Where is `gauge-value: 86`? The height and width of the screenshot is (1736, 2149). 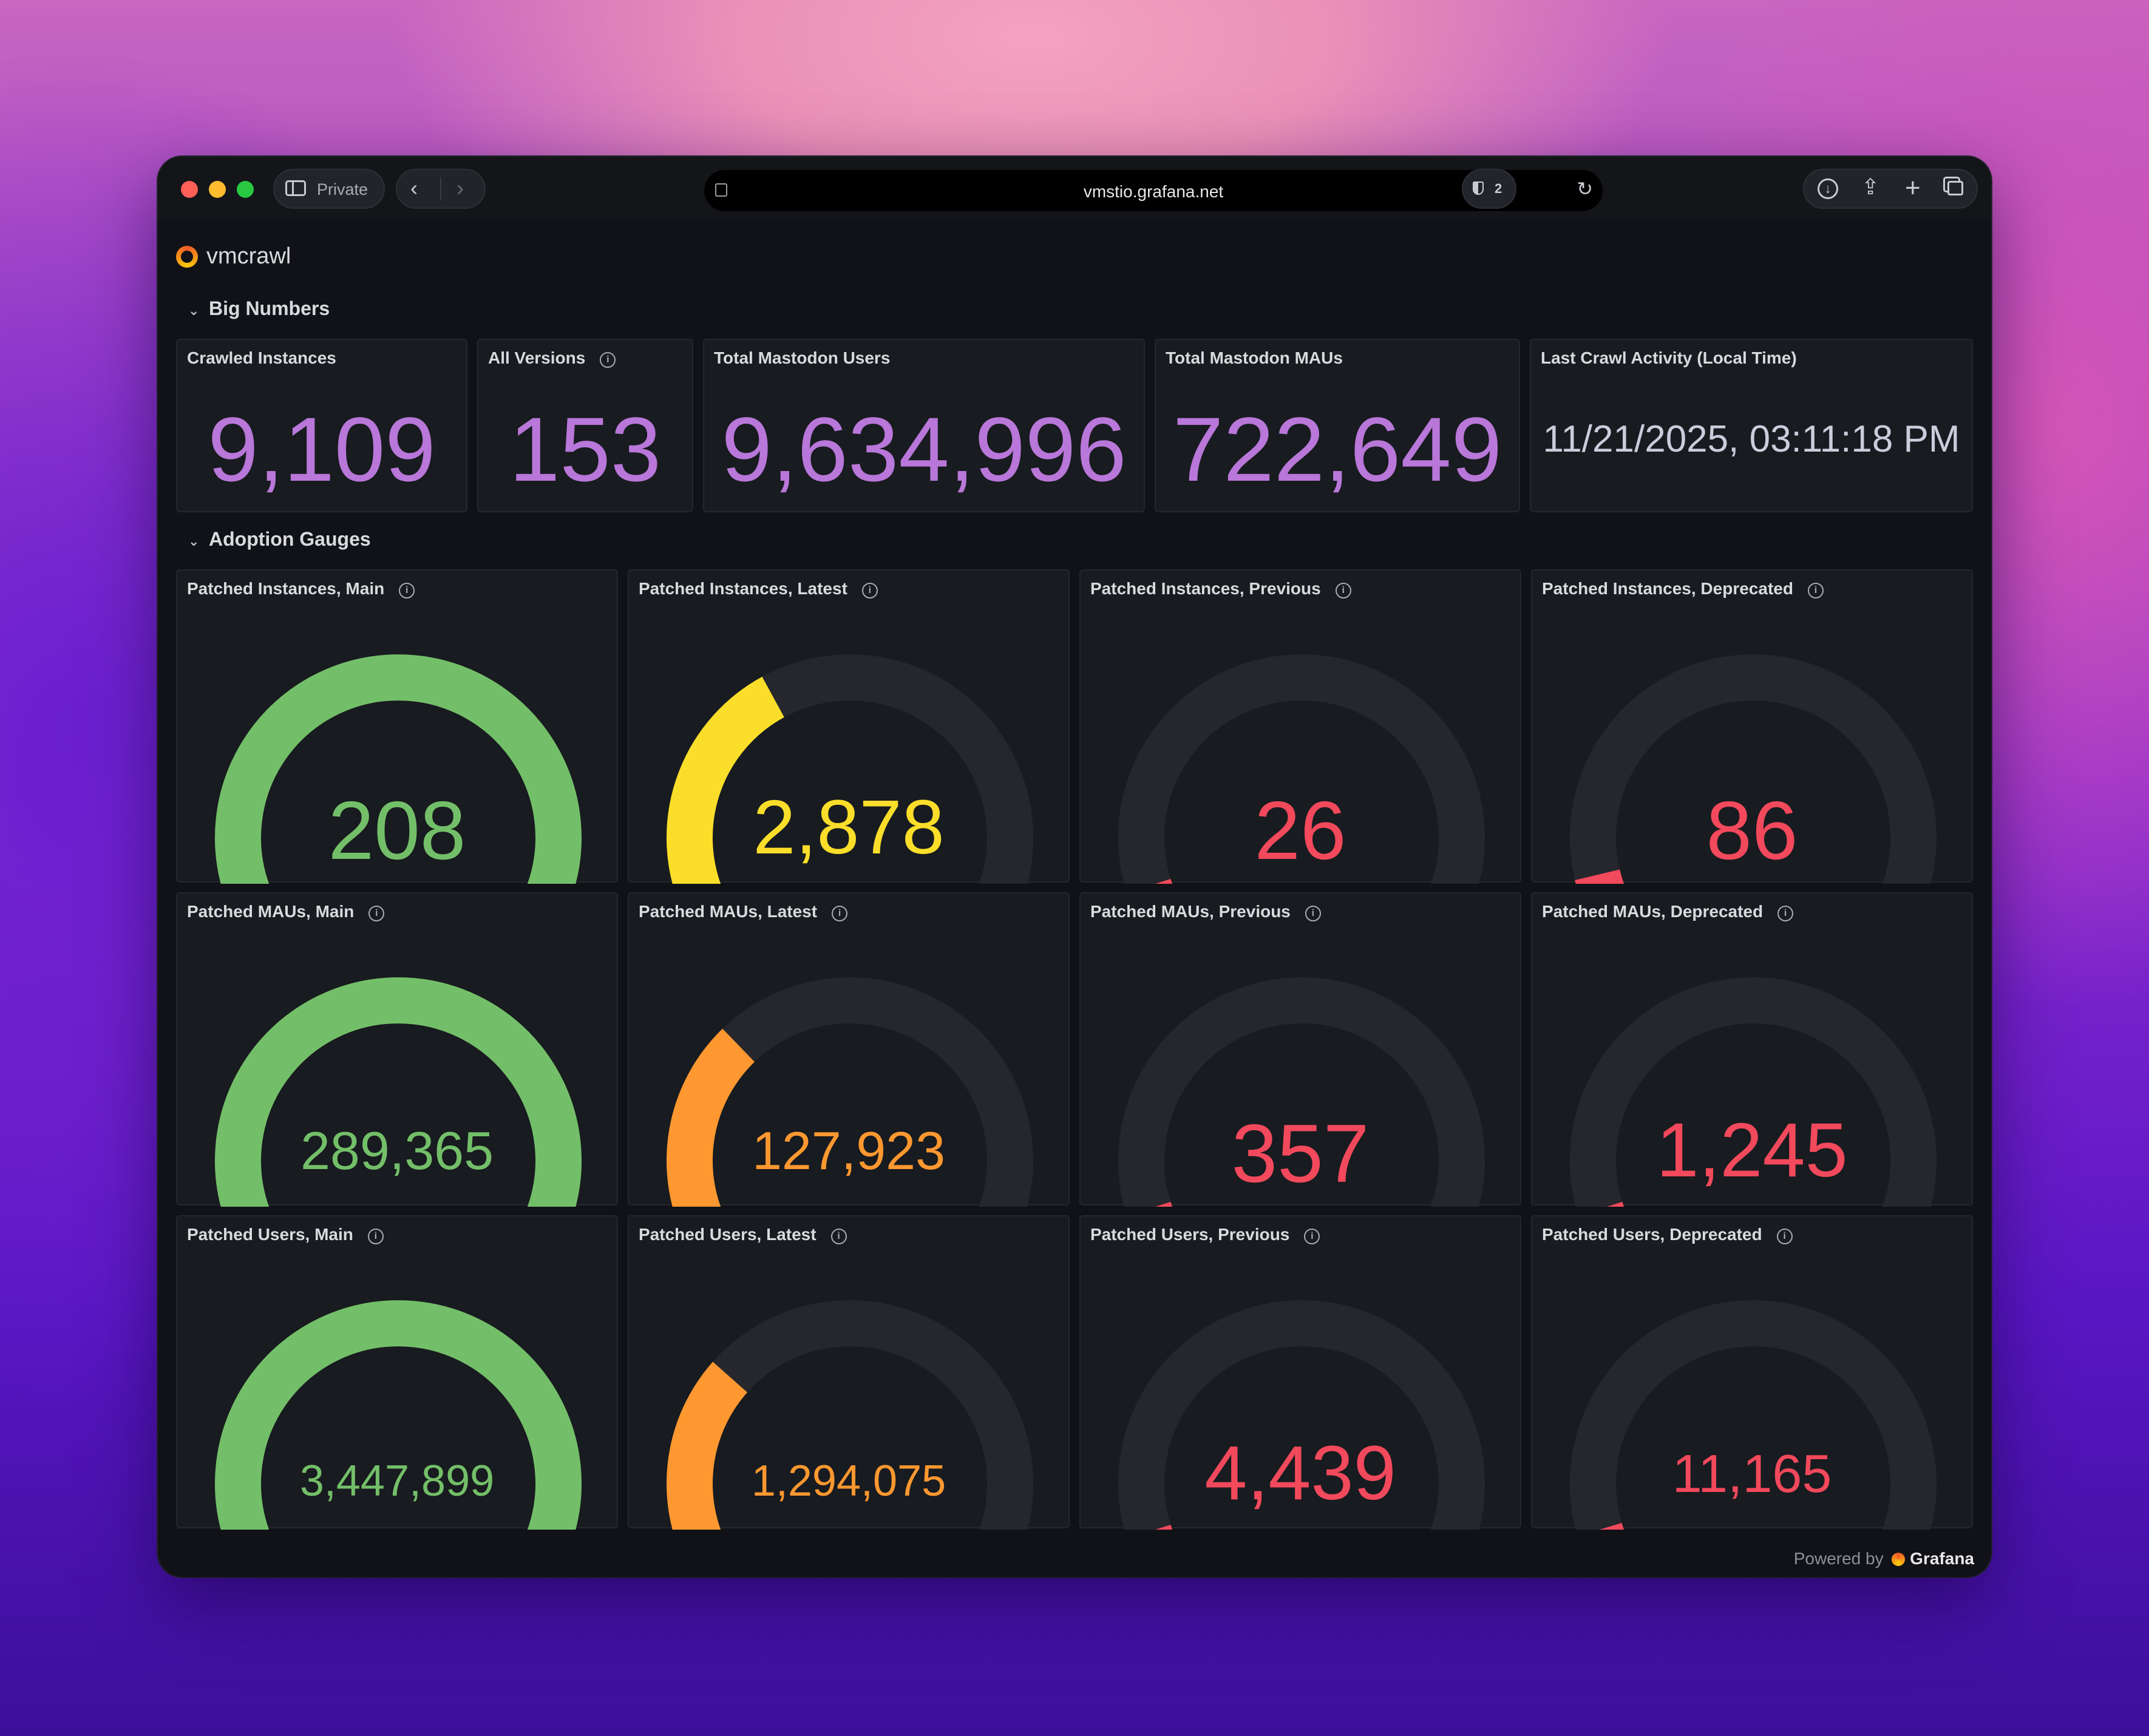 gauge-value: 86 is located at coordinates (1752, 830).